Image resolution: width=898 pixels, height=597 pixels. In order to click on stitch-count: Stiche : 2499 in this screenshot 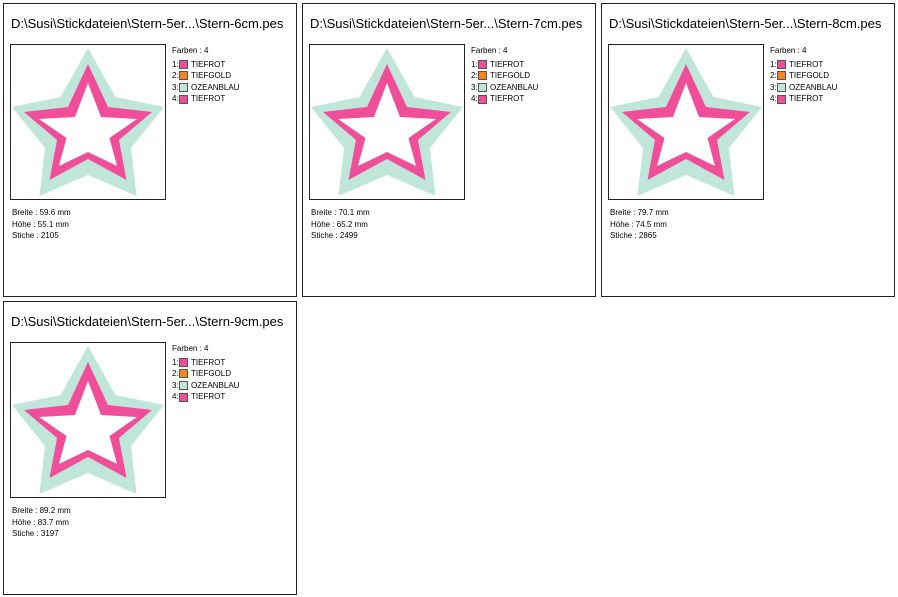, I will do `click(334, 236)`.